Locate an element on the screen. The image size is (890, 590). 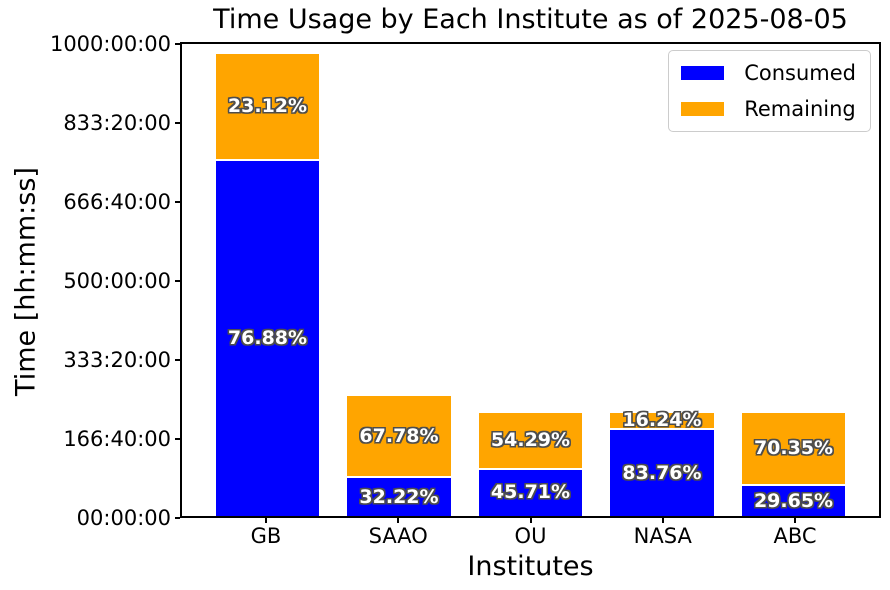
y-tick-label: 1000:00:00 is located at coordinates (110, 43).